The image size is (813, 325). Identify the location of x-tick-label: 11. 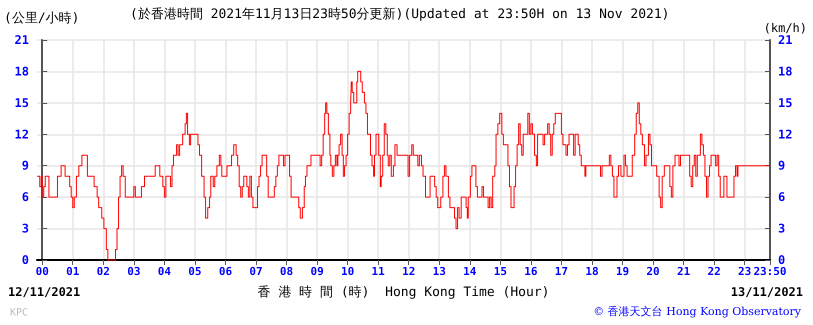
(379, 271).